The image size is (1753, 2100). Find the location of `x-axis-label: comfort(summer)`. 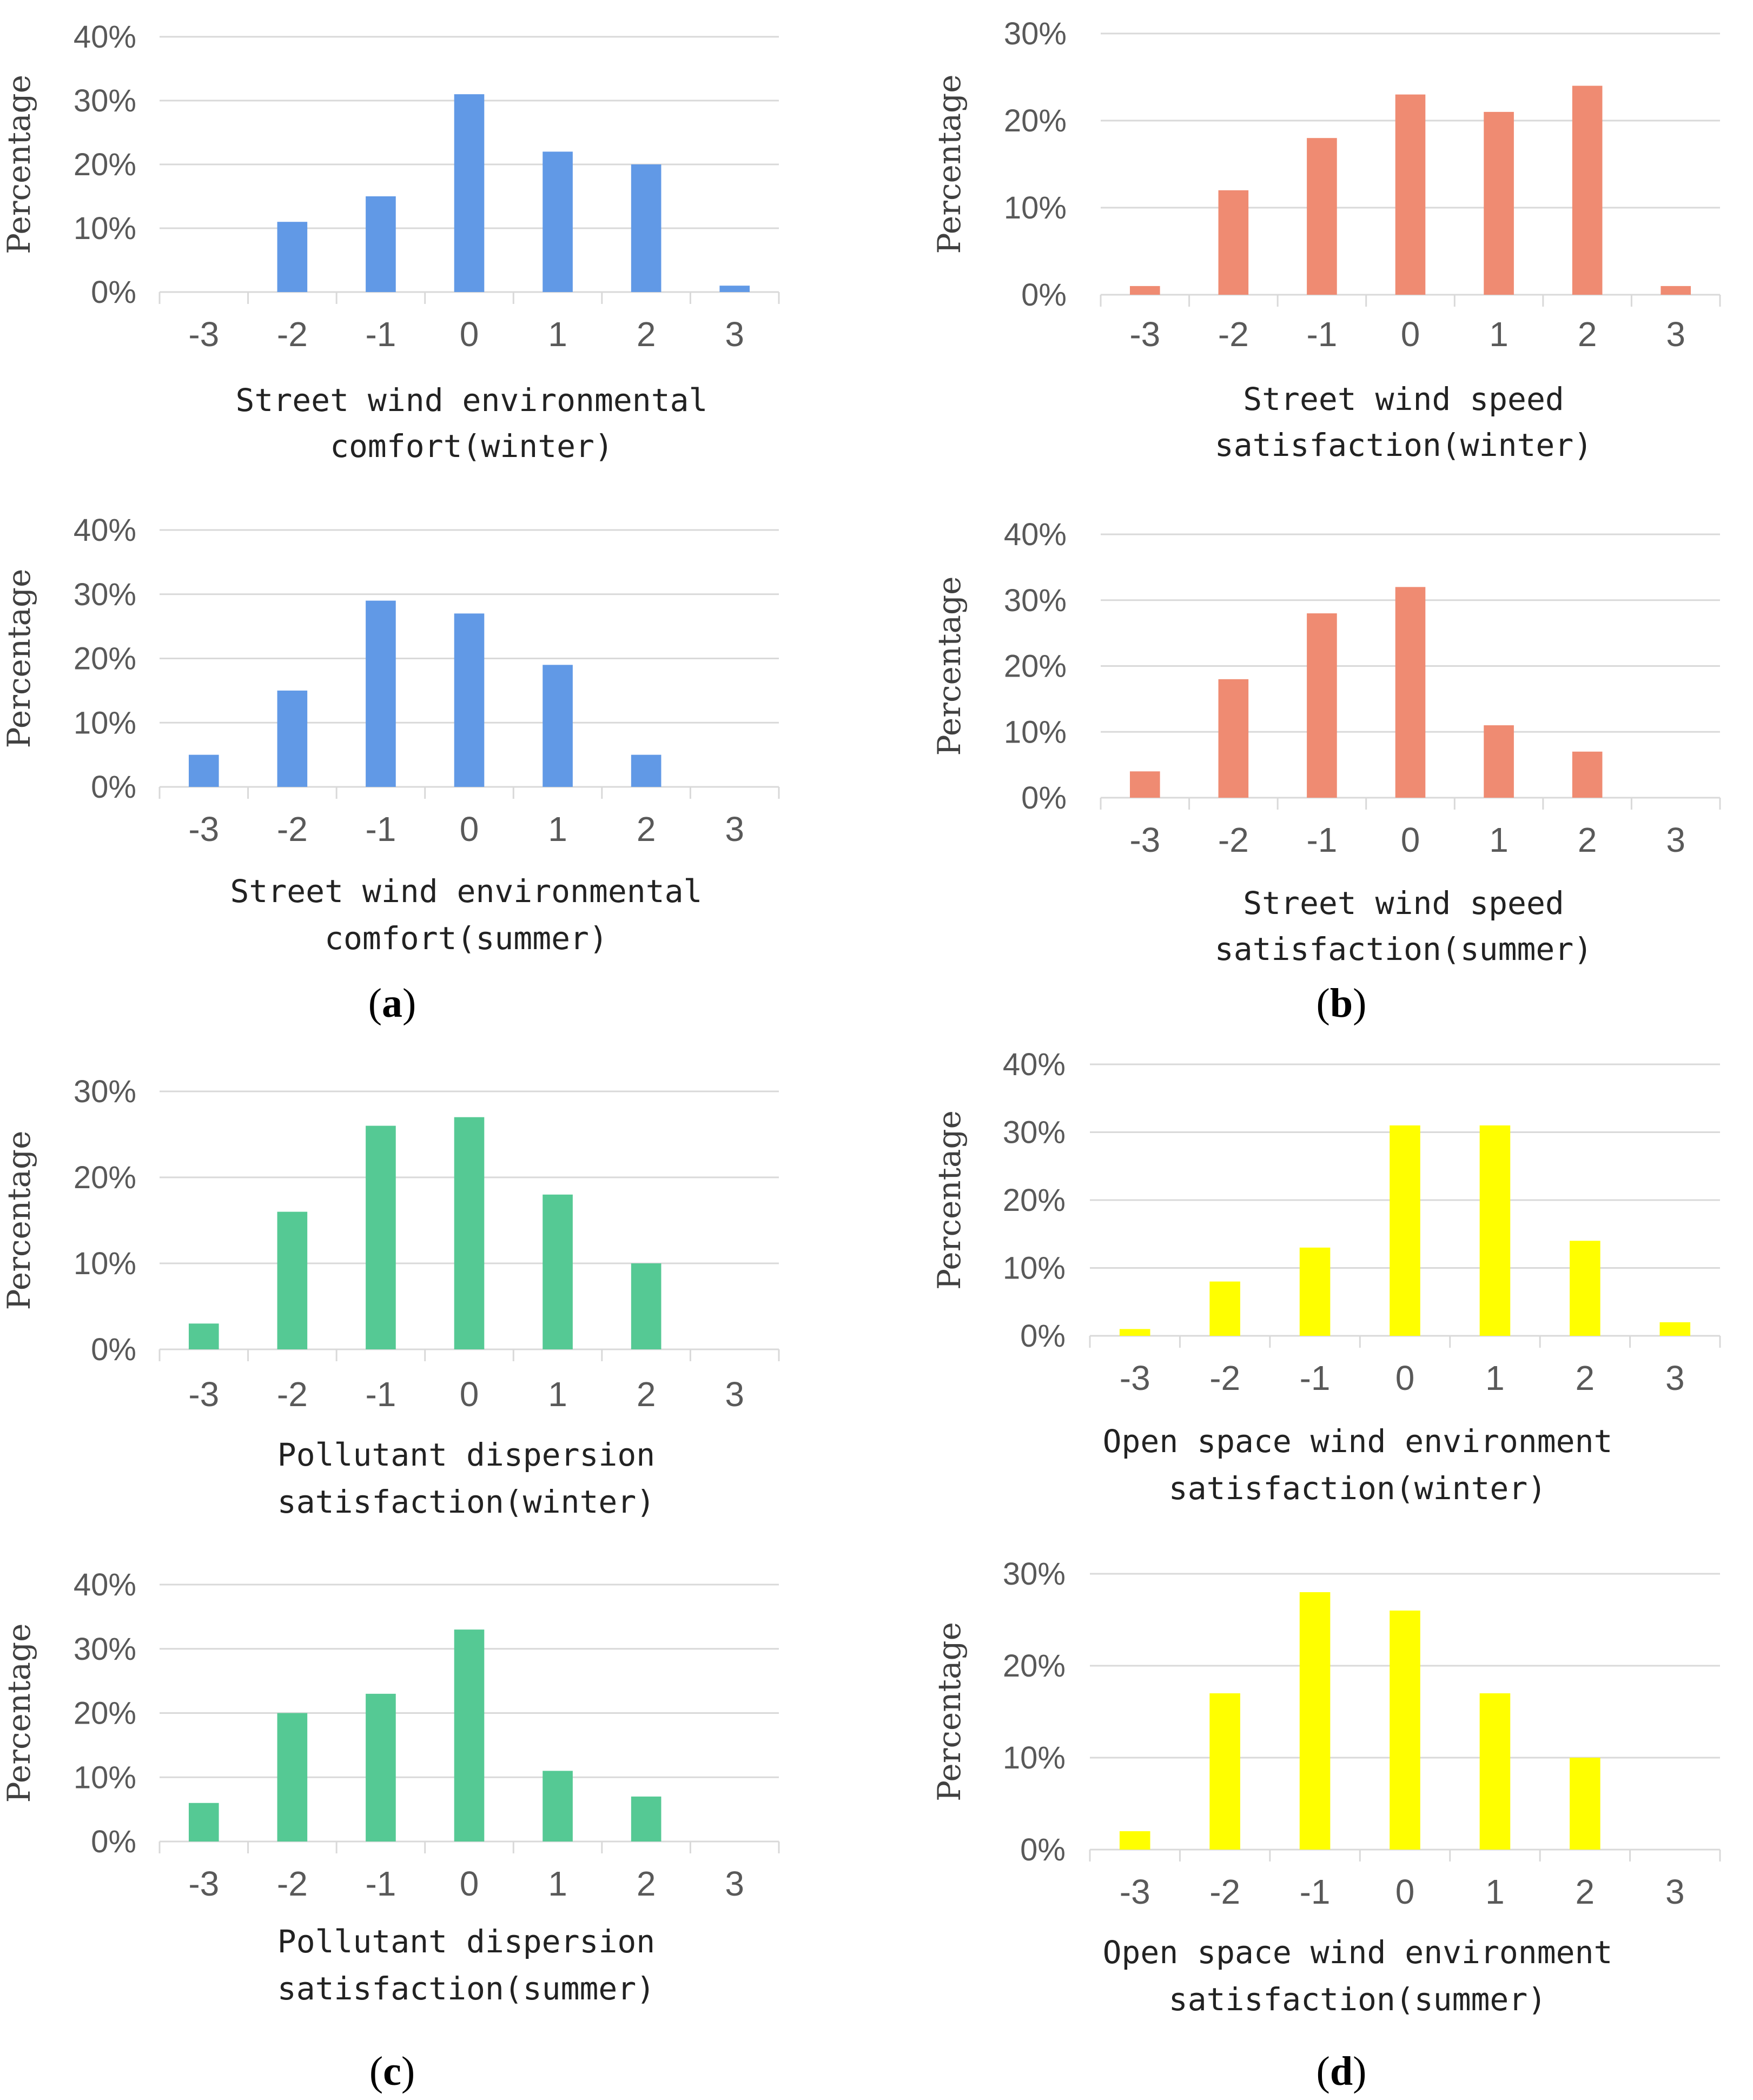

x-axis-label: comfort(summer) is located at coordinates (466, 938).